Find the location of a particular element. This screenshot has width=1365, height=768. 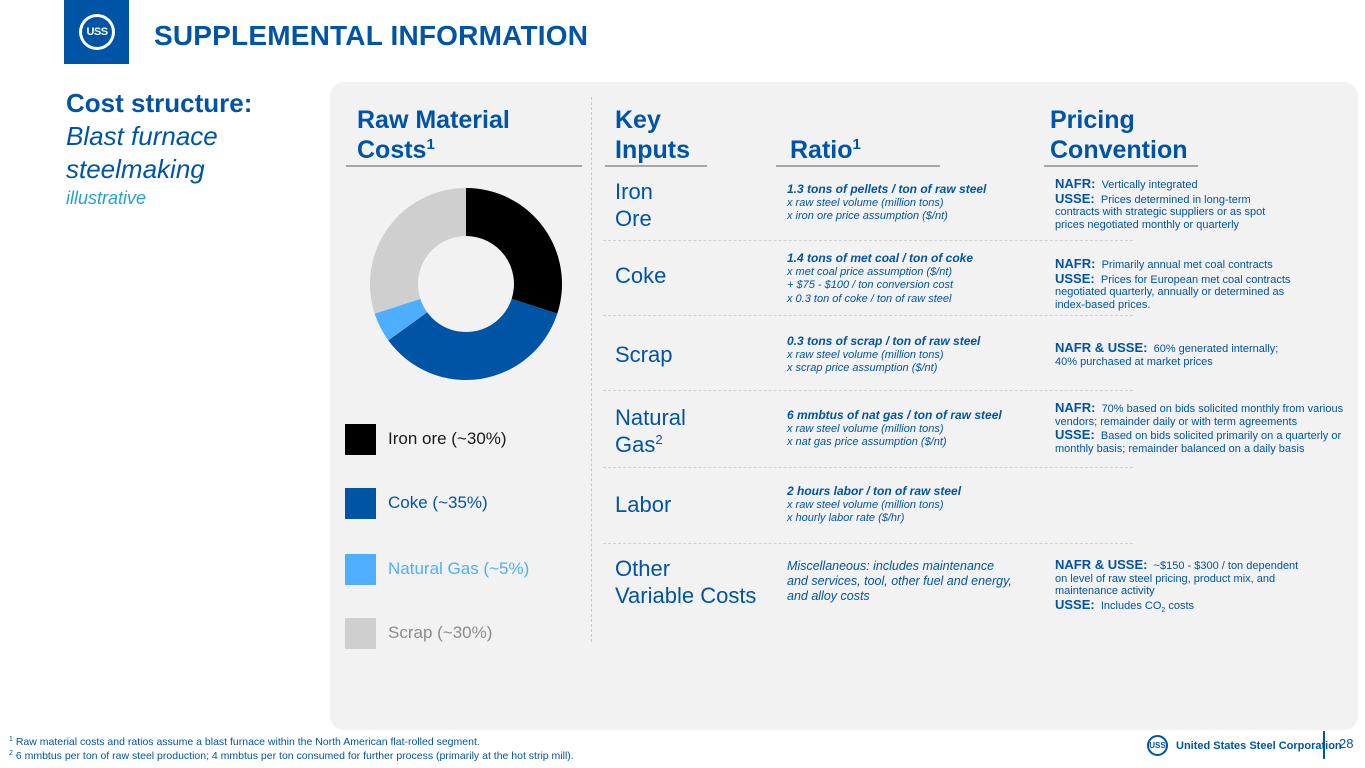

uss-logo-text: USS is located at coordinates (97, 32).